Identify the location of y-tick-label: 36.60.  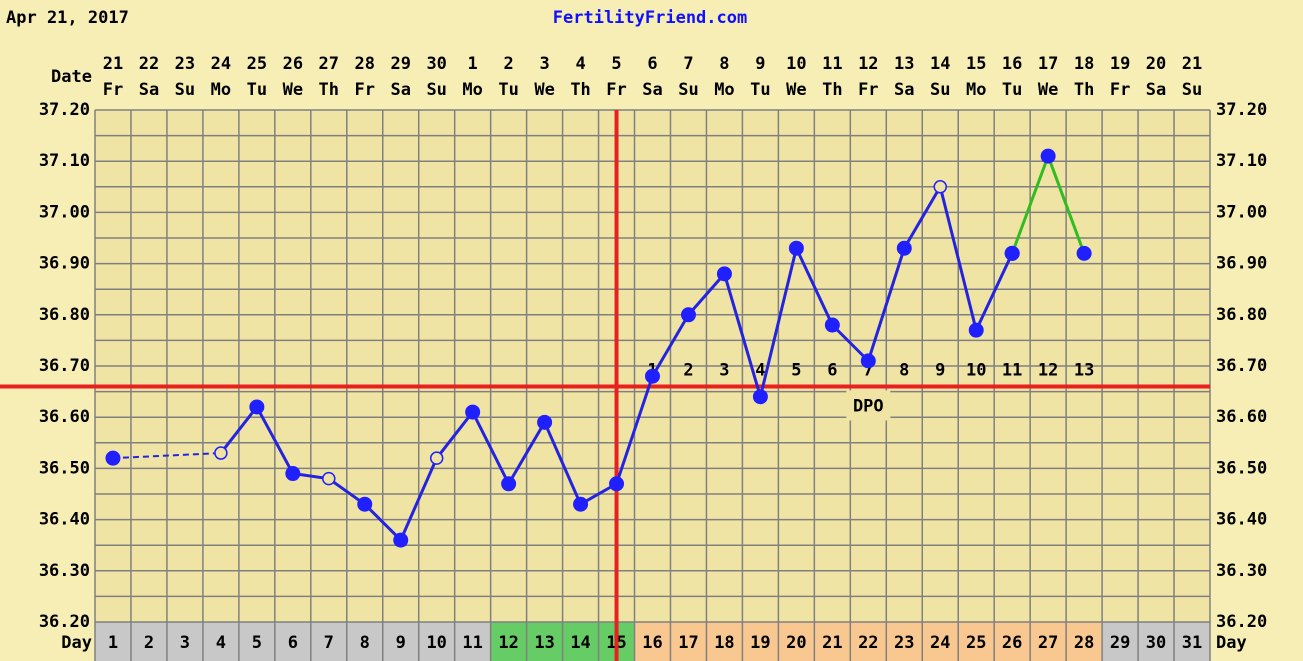
(1241, 417).